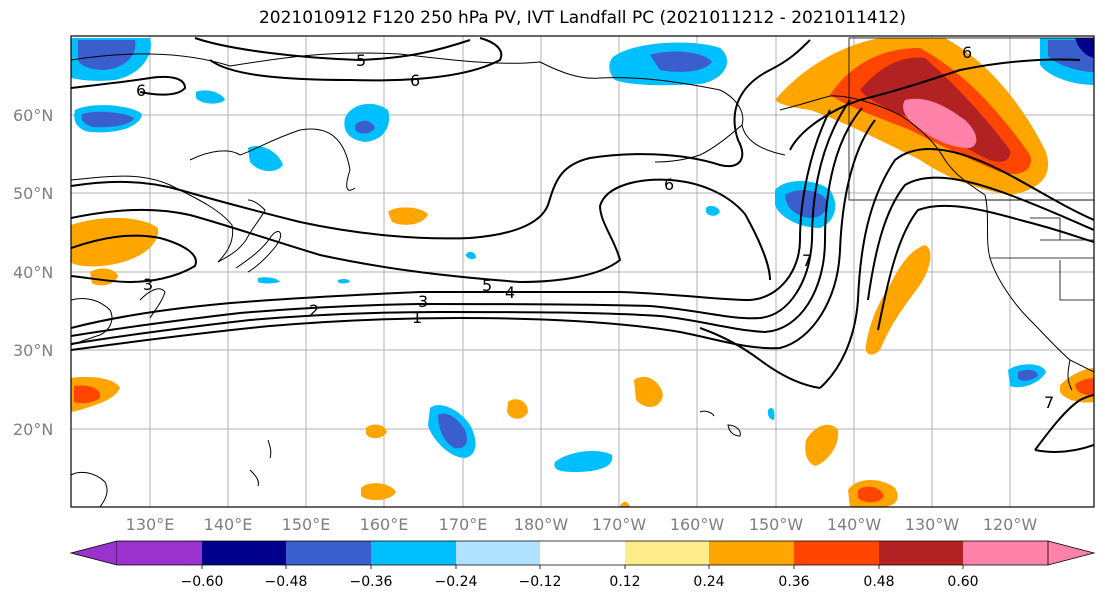  I want to click on lat-label: 60°N, so click(33, 115).